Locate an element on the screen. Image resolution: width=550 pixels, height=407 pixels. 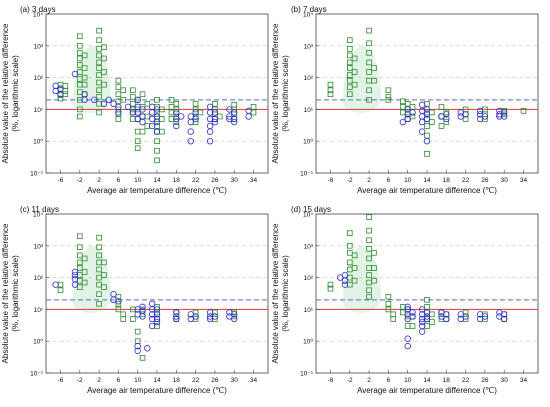
scatter-density-shade is located at coordinates (92, 279).